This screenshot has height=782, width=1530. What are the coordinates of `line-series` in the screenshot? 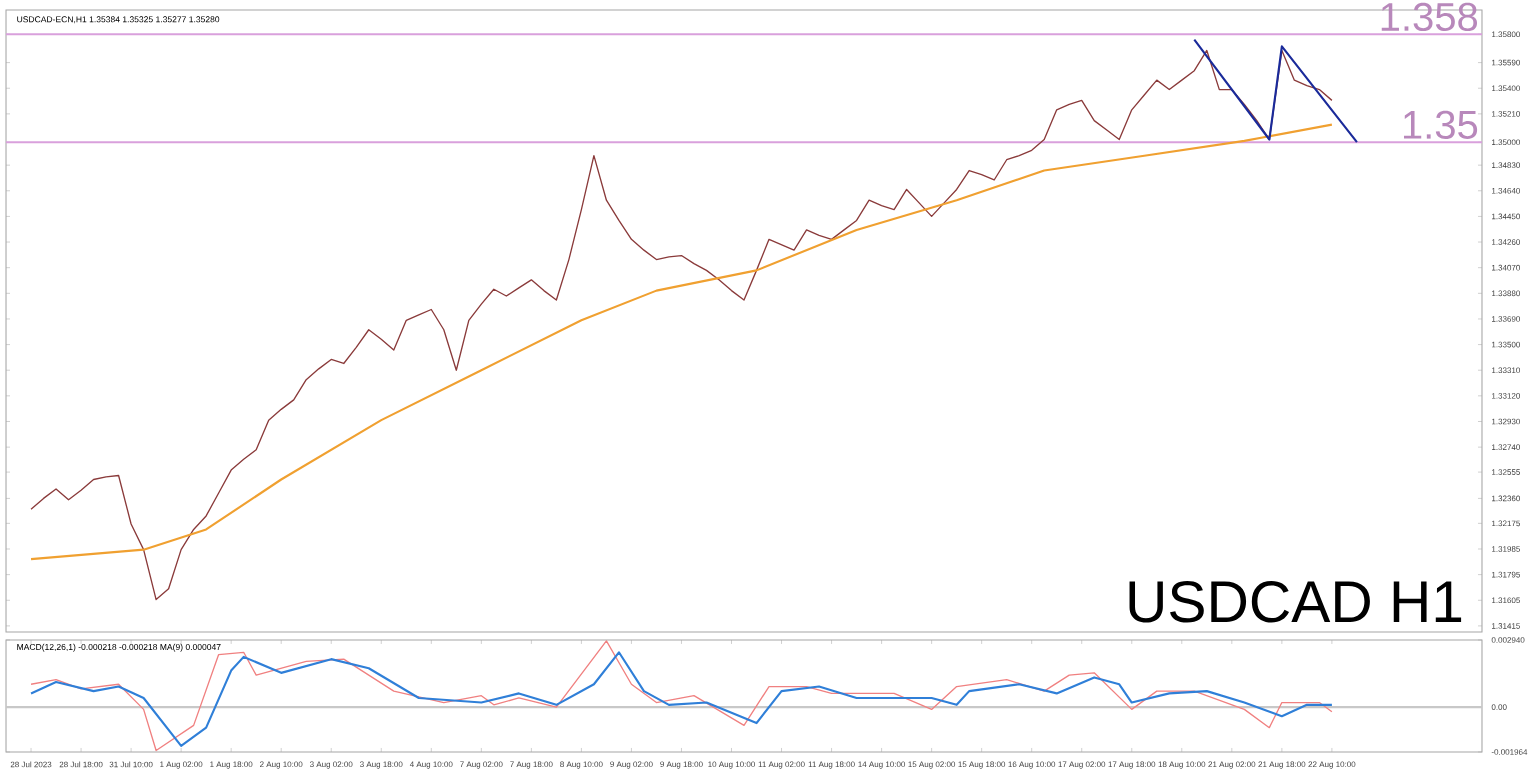 It's located at (1275, 91).